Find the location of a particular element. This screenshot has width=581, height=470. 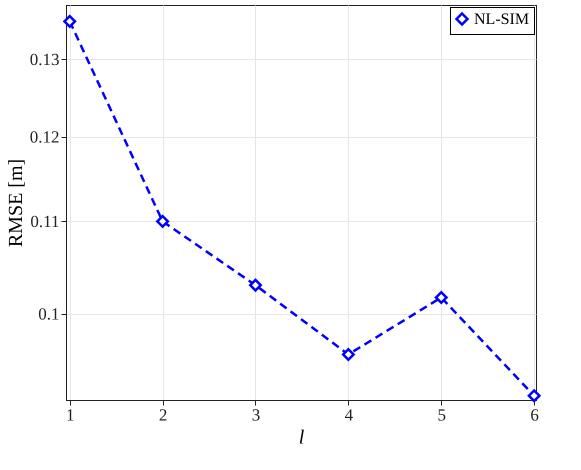

x-tick-label: 2 is located at coordinates (163, 415).